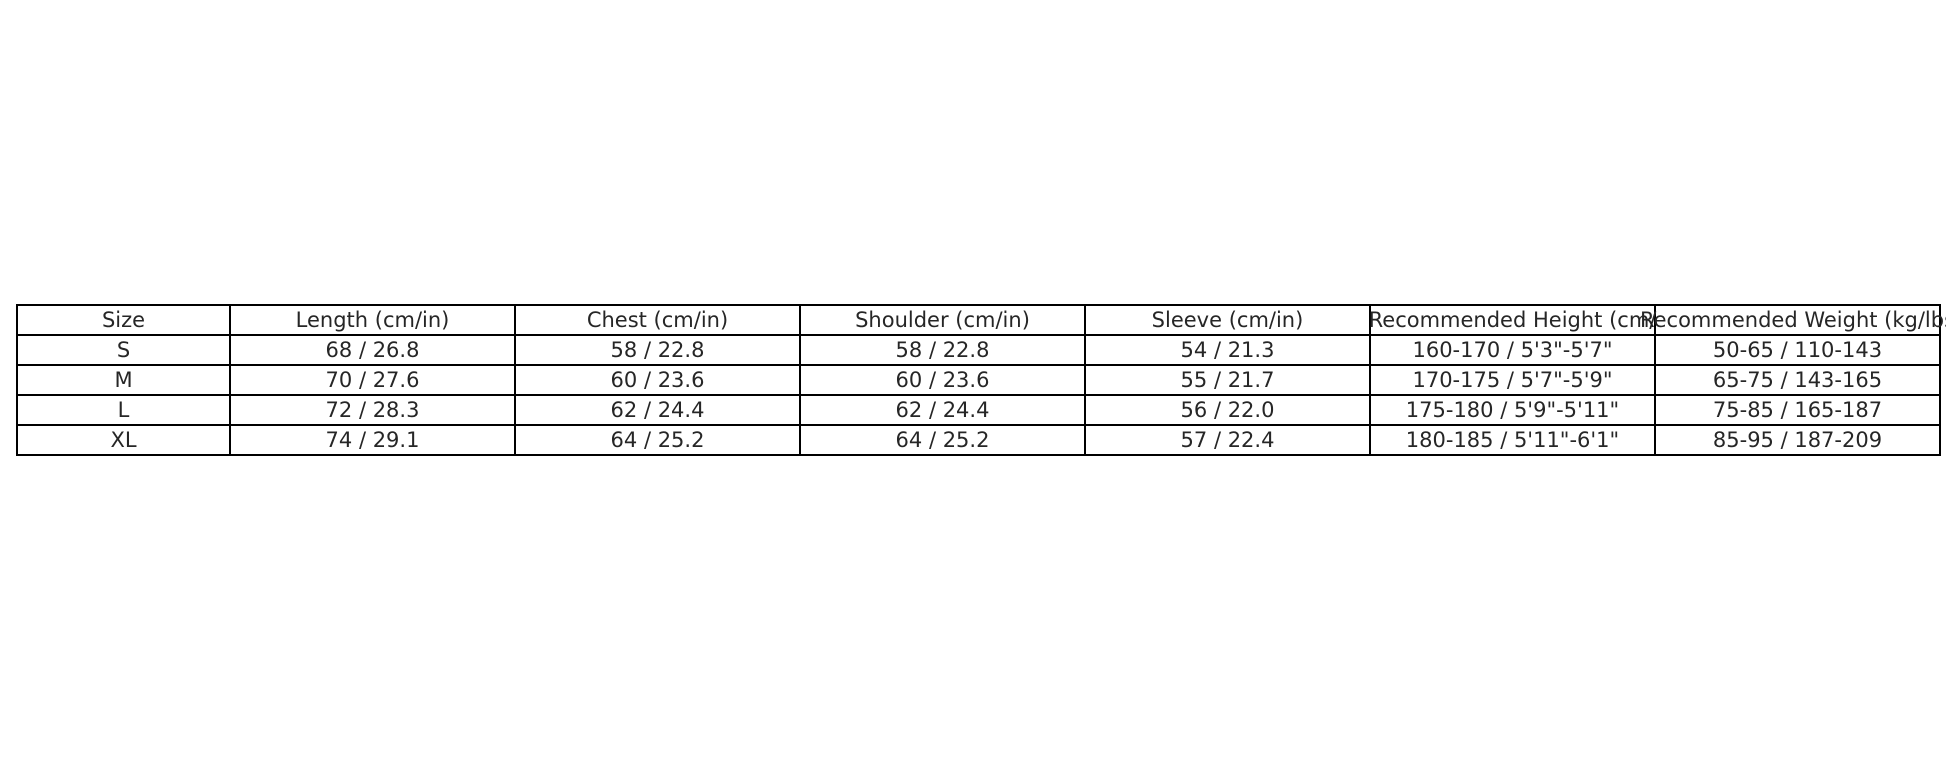 This screenshot has height=766, width=1946. I want to click on table-cell: 55 / 21.7, so click(1227, 380).